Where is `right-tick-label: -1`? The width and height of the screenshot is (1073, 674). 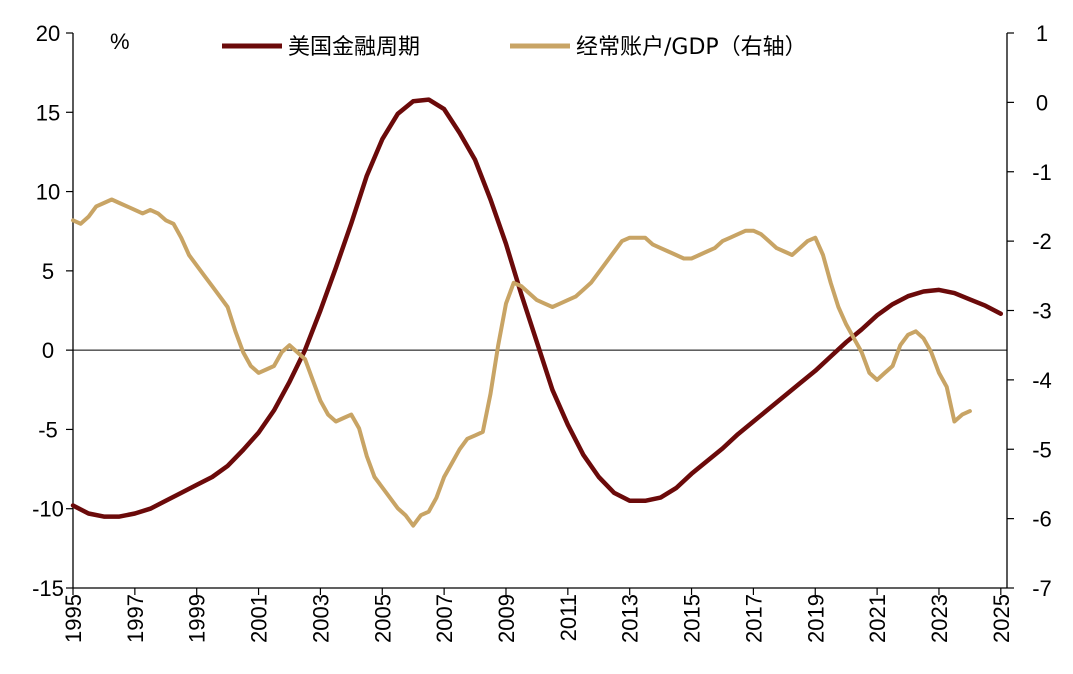
right-tick-label: -1 is located at coordinates (1042, 172).